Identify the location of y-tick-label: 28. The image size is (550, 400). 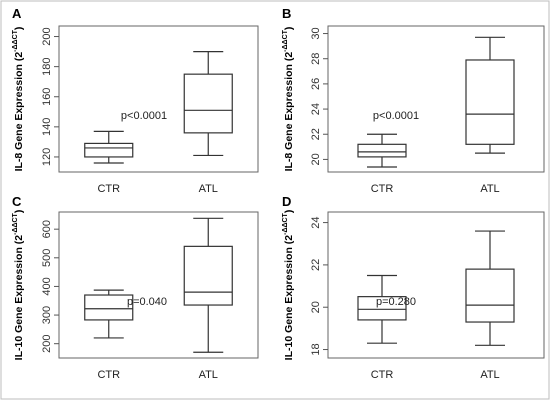
(316, 59).